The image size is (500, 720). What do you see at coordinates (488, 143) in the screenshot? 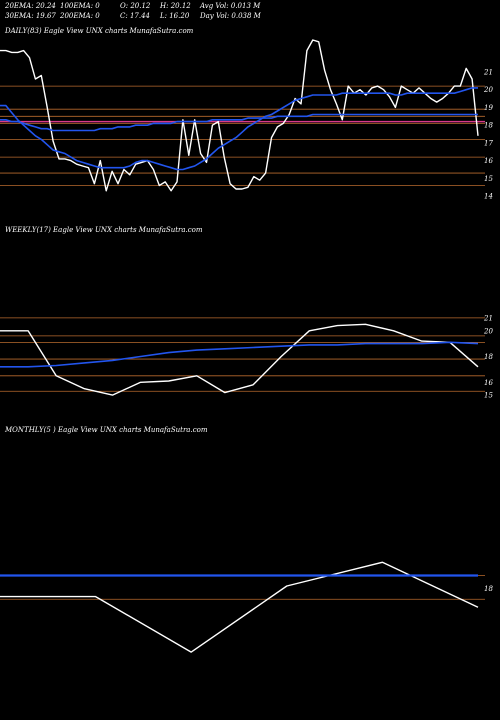
I see `daily-y-tick-label: 17` at bounding box center [488, 143].